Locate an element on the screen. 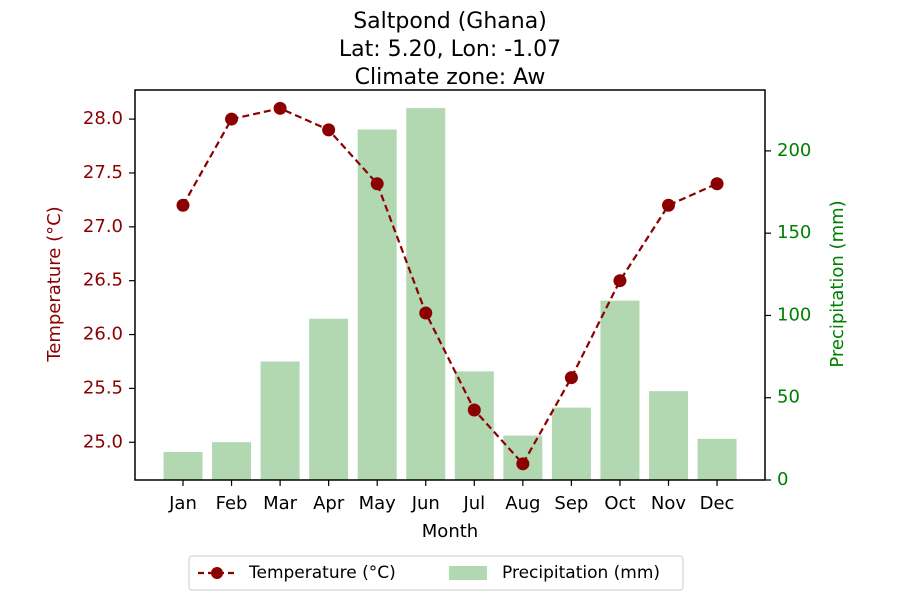 The width and height of the screenshot is (900, 600). precipitation-bar-dec is located at coordinates (717, 459).